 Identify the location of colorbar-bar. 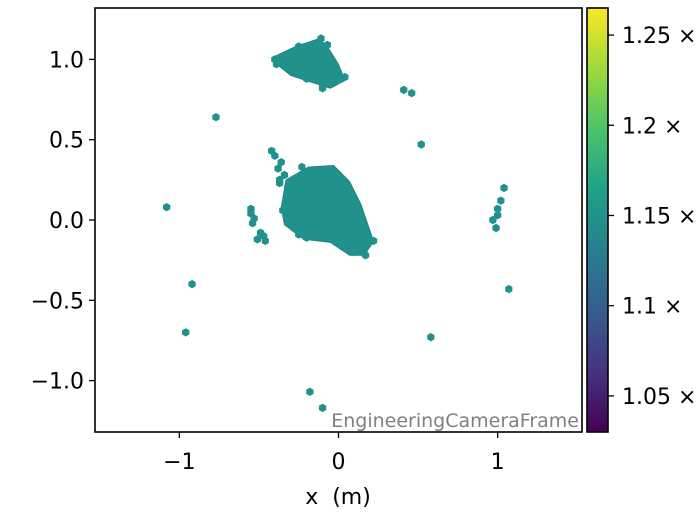
(597, 220).